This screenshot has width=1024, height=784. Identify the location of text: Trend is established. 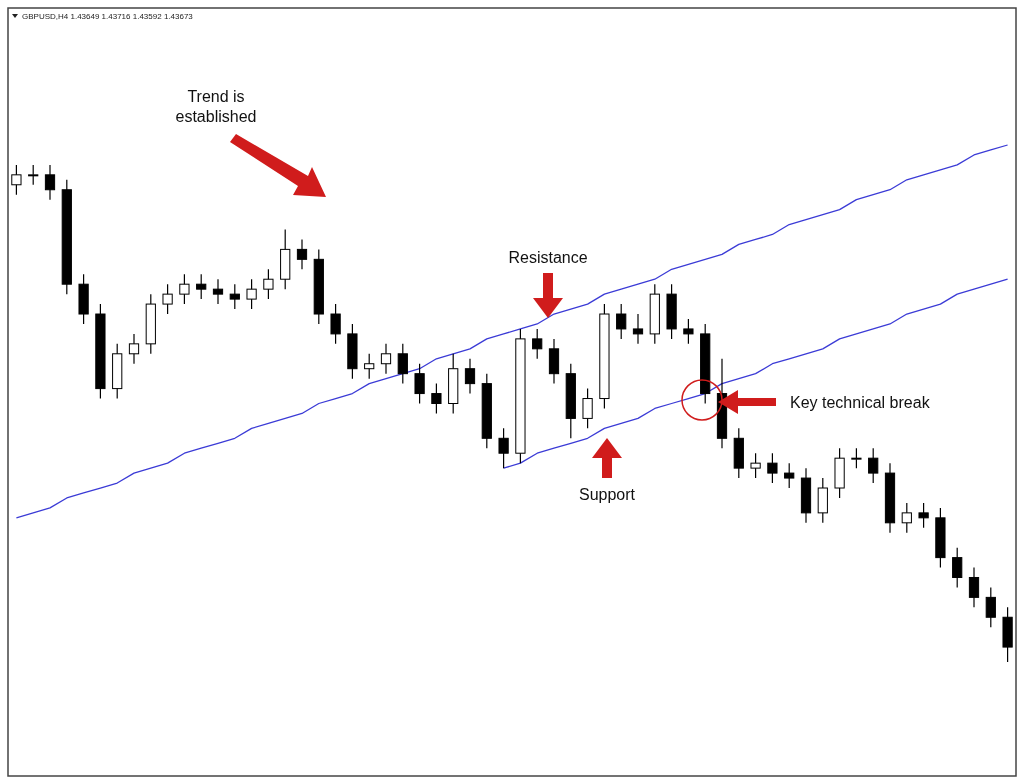
(216, 106).